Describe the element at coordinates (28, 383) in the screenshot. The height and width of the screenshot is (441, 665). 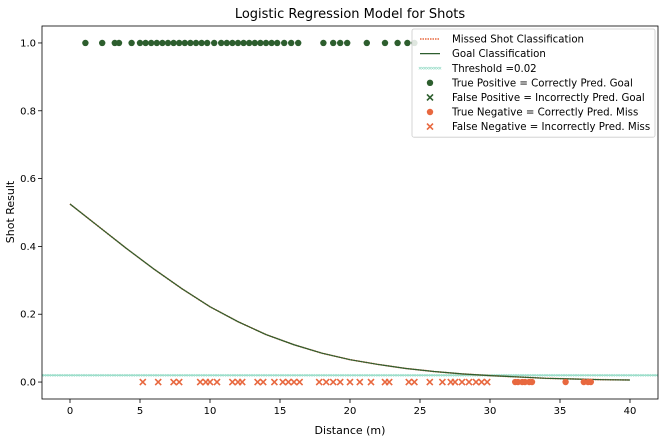
I see `y-tick-label: 0.0` at that location.